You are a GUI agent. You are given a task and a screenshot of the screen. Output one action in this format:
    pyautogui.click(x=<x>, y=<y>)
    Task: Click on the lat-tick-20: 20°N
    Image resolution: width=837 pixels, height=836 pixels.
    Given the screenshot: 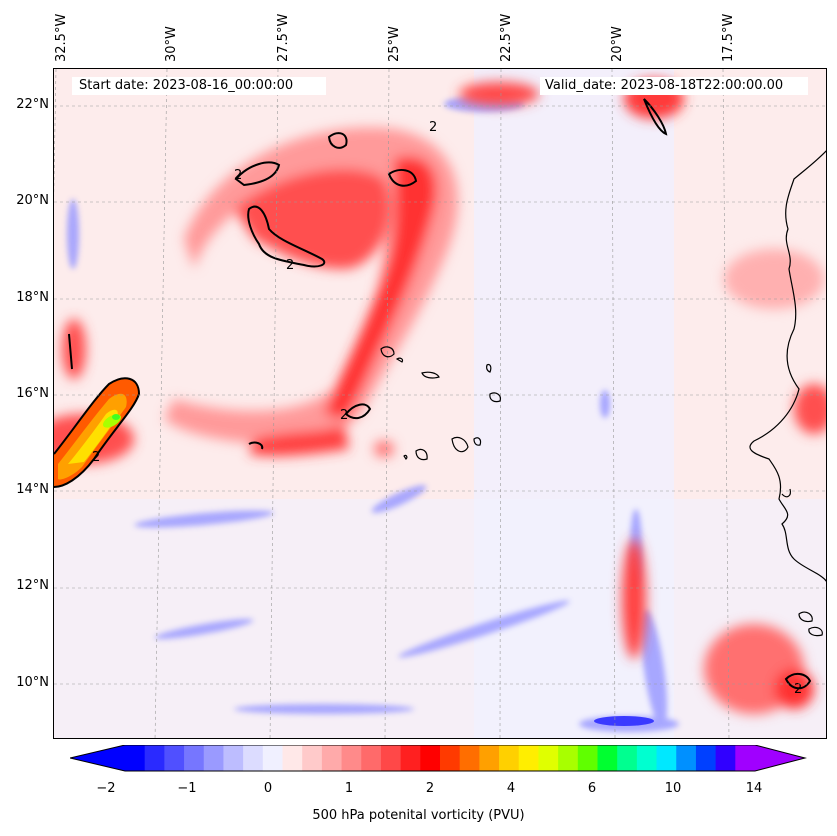 What is the action you would take?
    pyautogui.click(x=32, y=200)
    